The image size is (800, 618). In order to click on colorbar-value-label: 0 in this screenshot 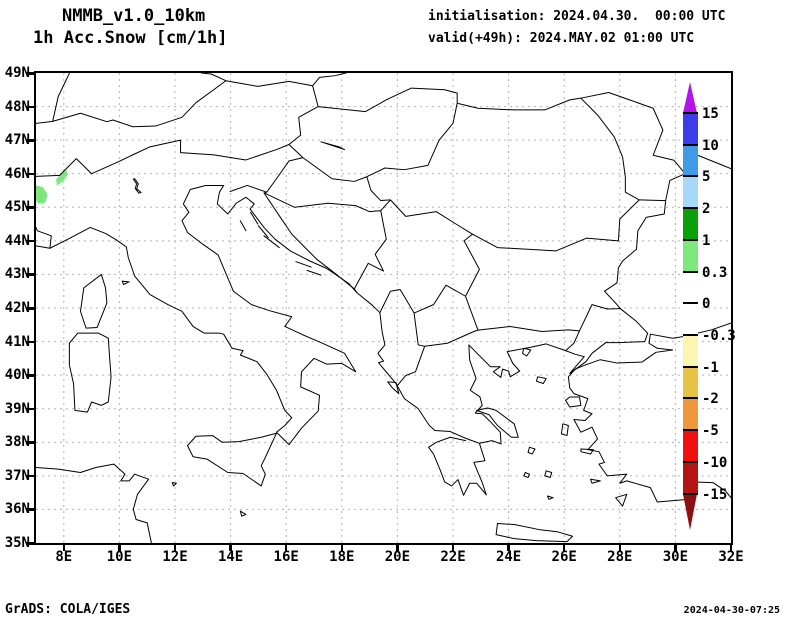, I will do `click(706, 304)`.